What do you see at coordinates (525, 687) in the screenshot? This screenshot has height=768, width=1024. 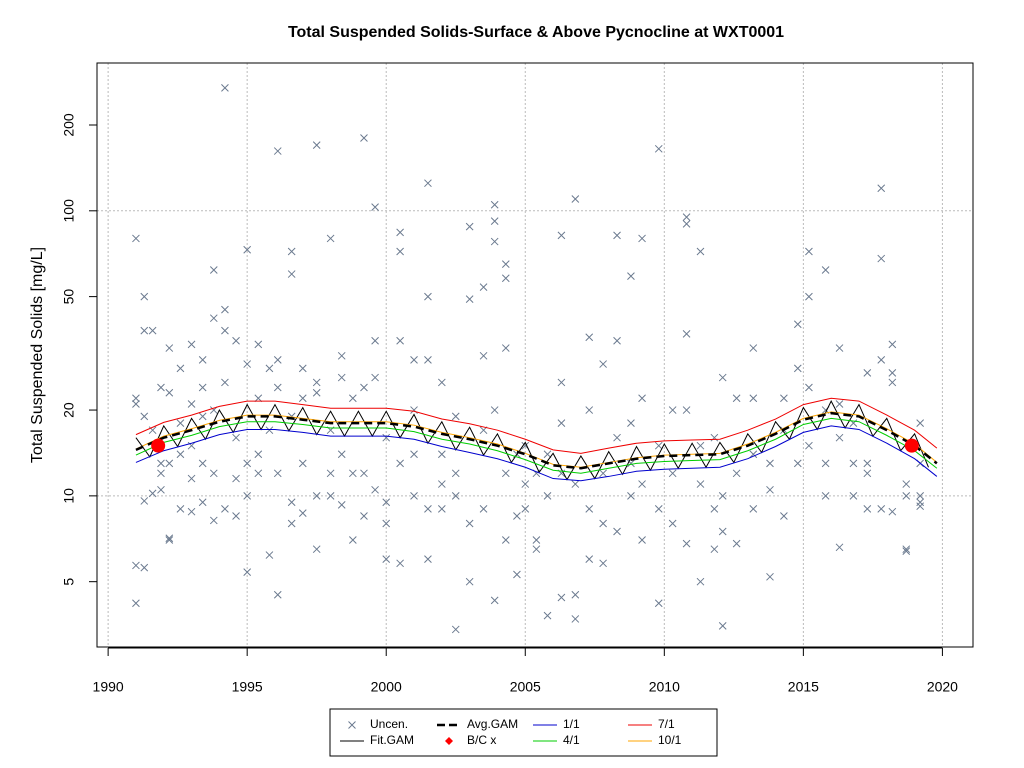 I see `x-tick-label: 2005` at bounding box center [525, 687].